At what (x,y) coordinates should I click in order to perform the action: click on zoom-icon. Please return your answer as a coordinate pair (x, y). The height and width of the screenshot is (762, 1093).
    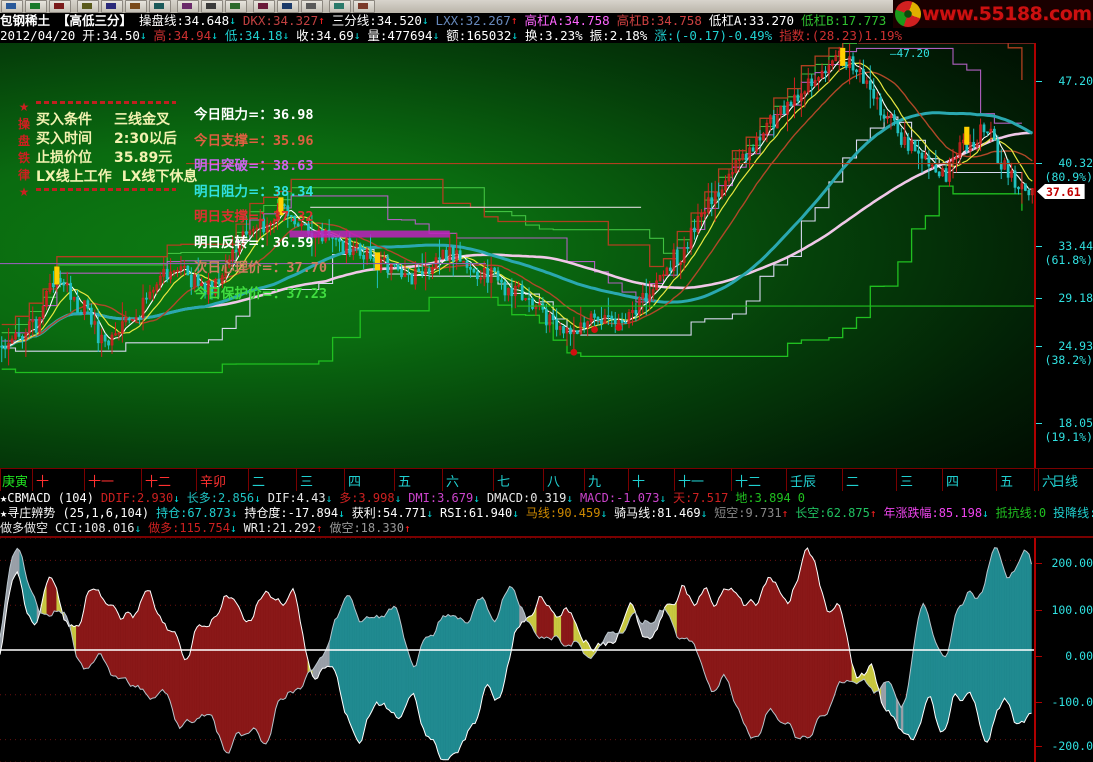
    Looking at the image, I should click on (188, 6).